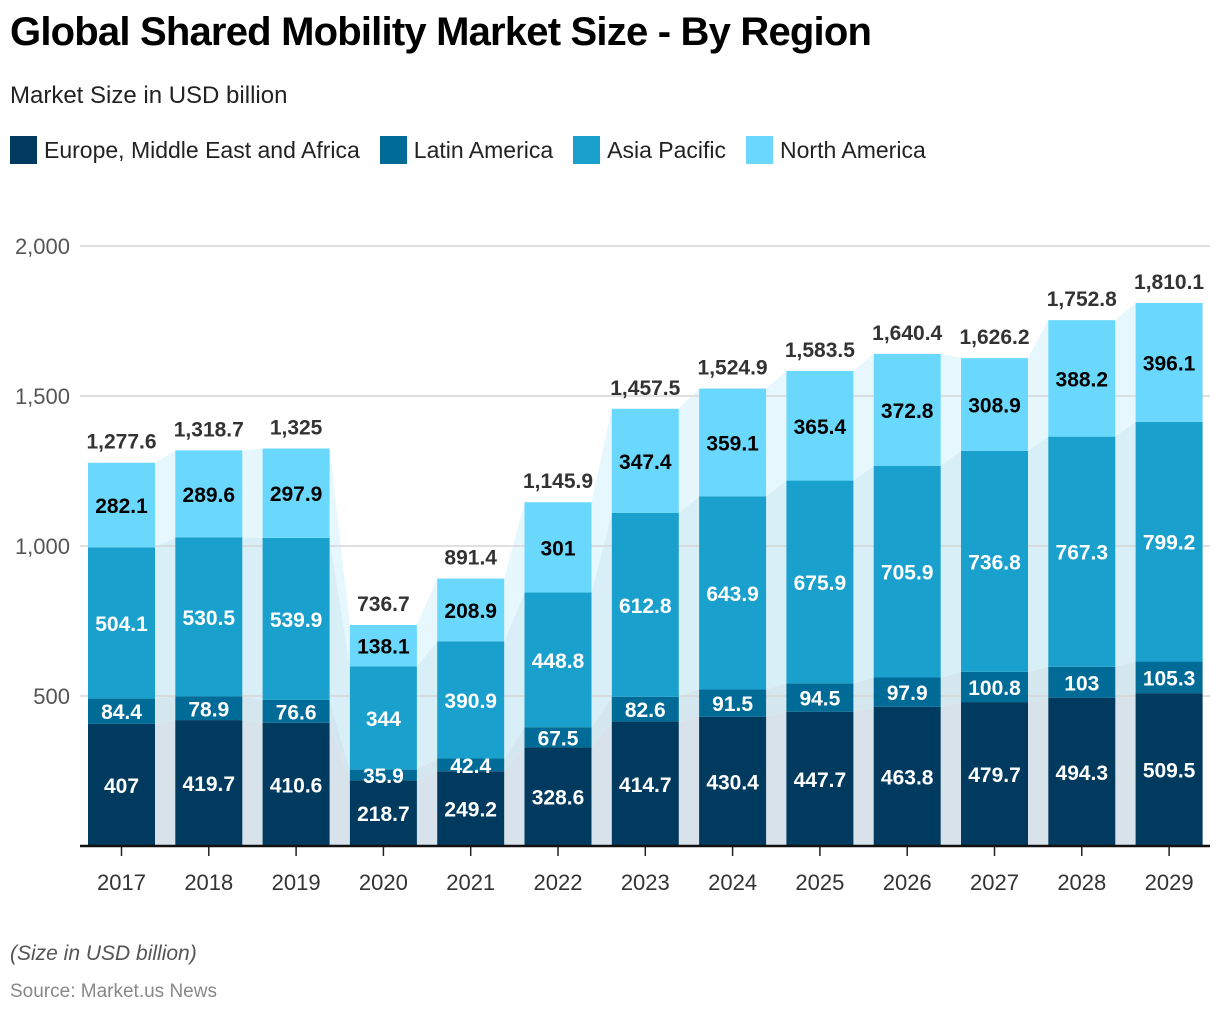 The image size is (1220, 1018). I want to click on segment-label: 767.3, so click(1082, 553).